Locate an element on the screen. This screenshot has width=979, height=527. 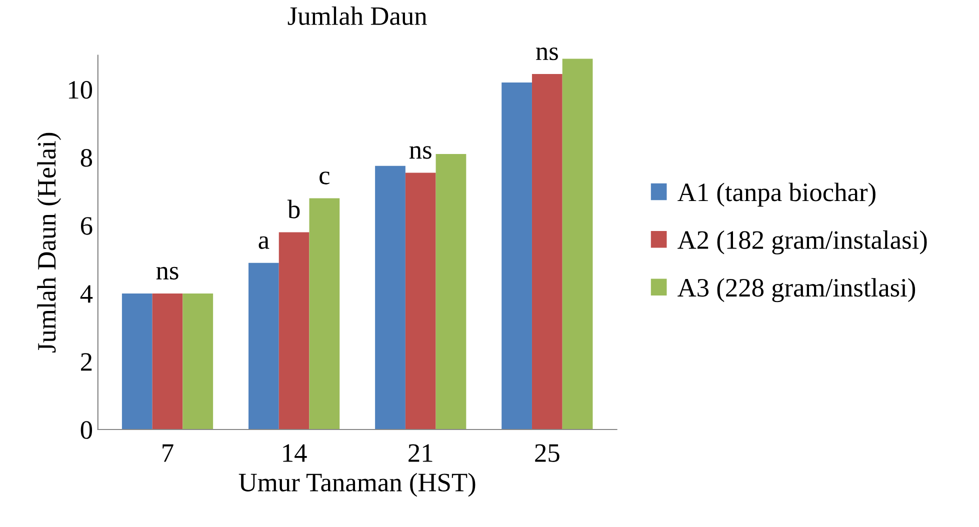
legend-label: A2 (182 gram/instalasi) is located at coordinates (802, 242).